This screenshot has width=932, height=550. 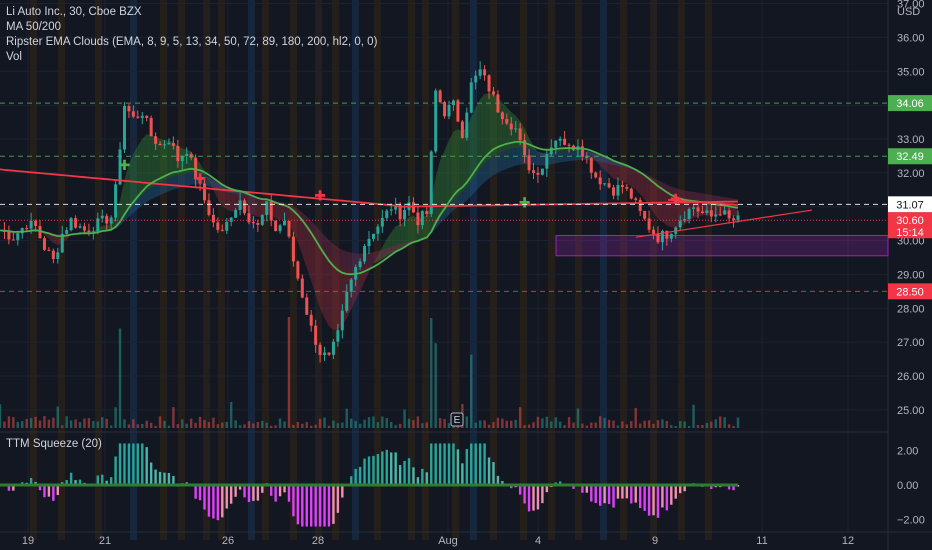 I want to click on y-tick-label: 33.00, so click(x=911, y=140).